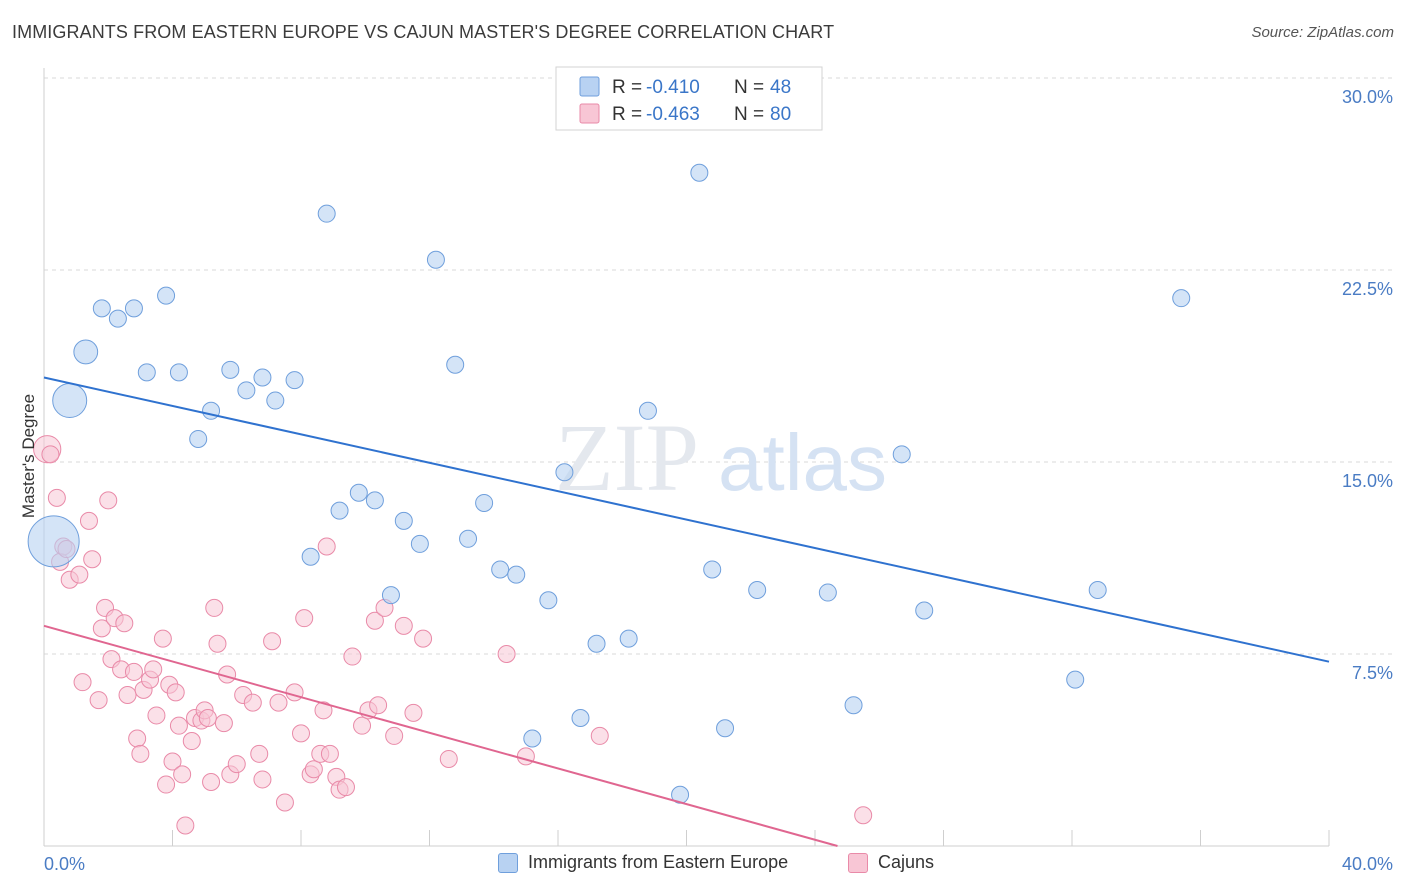  What do you see at coordinates (440, 735) in the screenshot?
I see `cajuns-trendline` at bounding box center [440, 735].